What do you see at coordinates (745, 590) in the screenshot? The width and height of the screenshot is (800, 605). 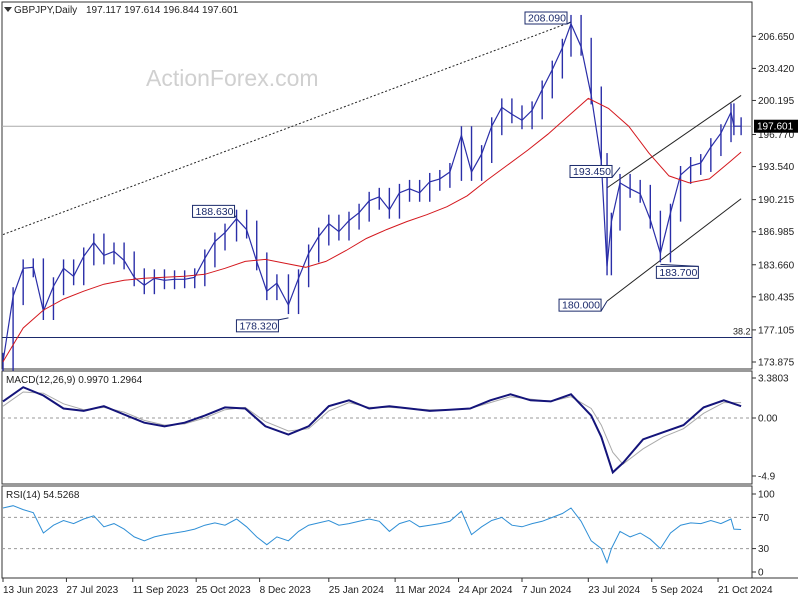 I see `x-tick-label: 21 Oct 2024` at bounding box center [745, 590].